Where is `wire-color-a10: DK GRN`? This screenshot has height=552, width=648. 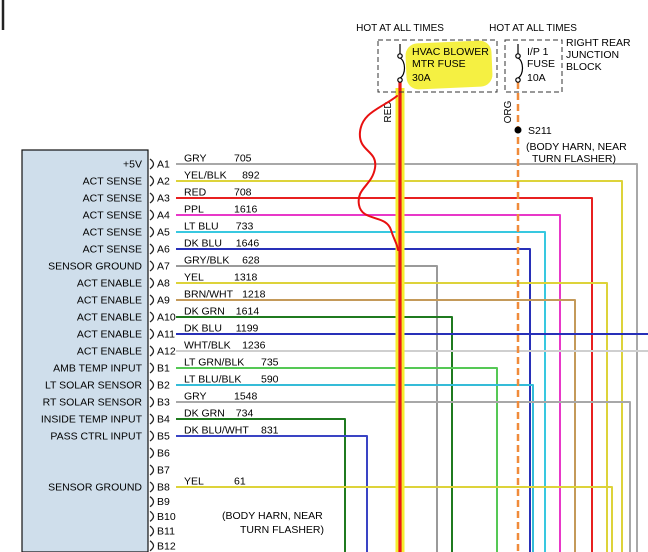
wire-color-a10: DK GRN is located at coordinates (204, 312).